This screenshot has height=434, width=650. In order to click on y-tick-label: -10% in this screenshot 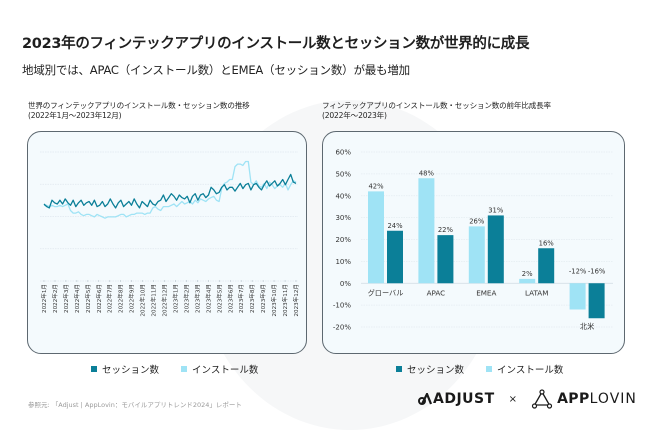, I will do `click(342, 306)`.